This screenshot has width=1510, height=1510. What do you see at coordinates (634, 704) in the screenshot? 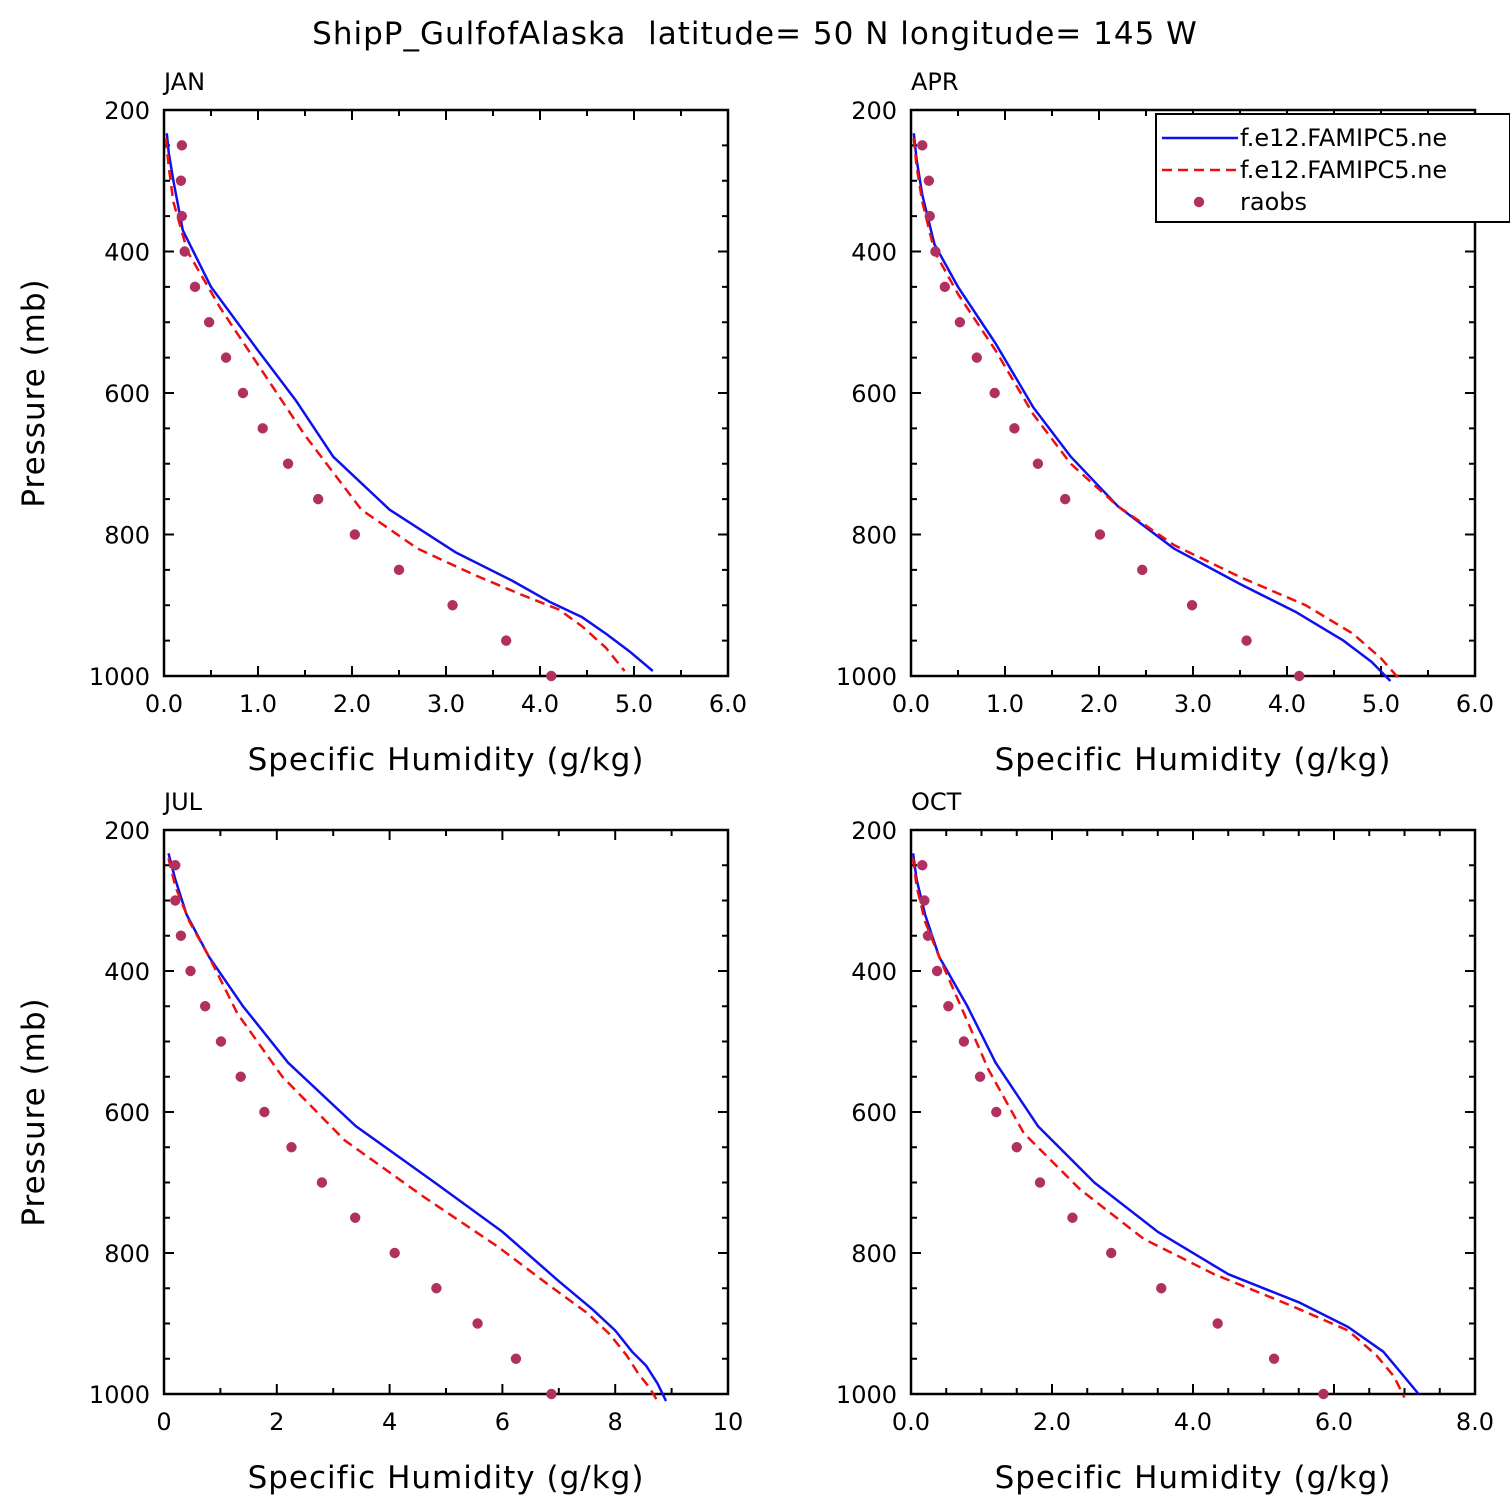
I see `x-tick-label: 5.0` at bounding box center [634, 704].